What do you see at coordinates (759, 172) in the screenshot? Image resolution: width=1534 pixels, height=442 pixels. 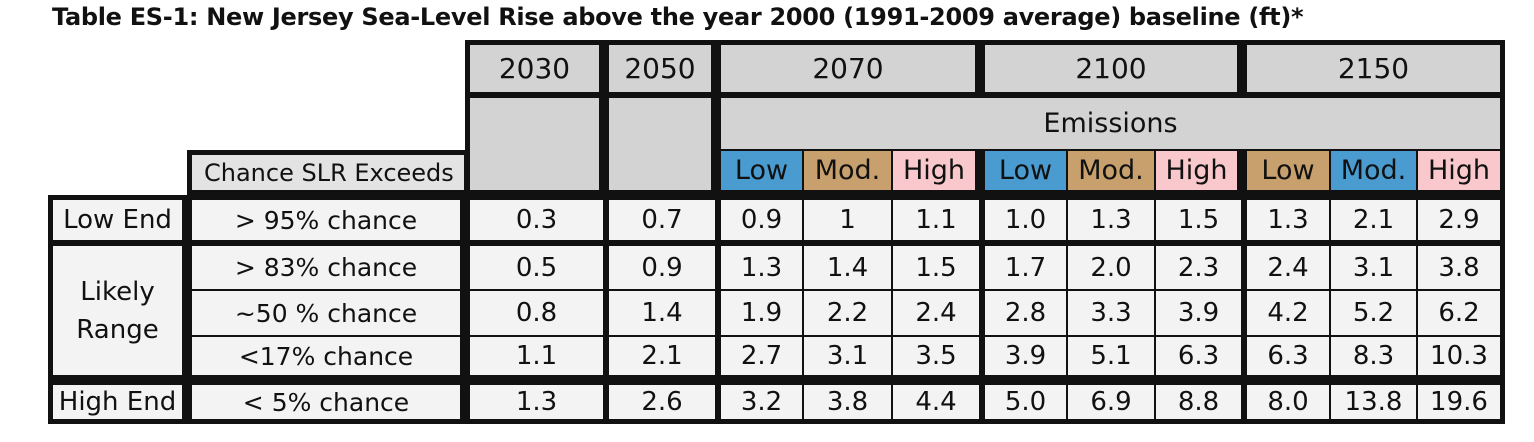 I see `scenario-2070-low: Low` at bounding box center [759, 172].